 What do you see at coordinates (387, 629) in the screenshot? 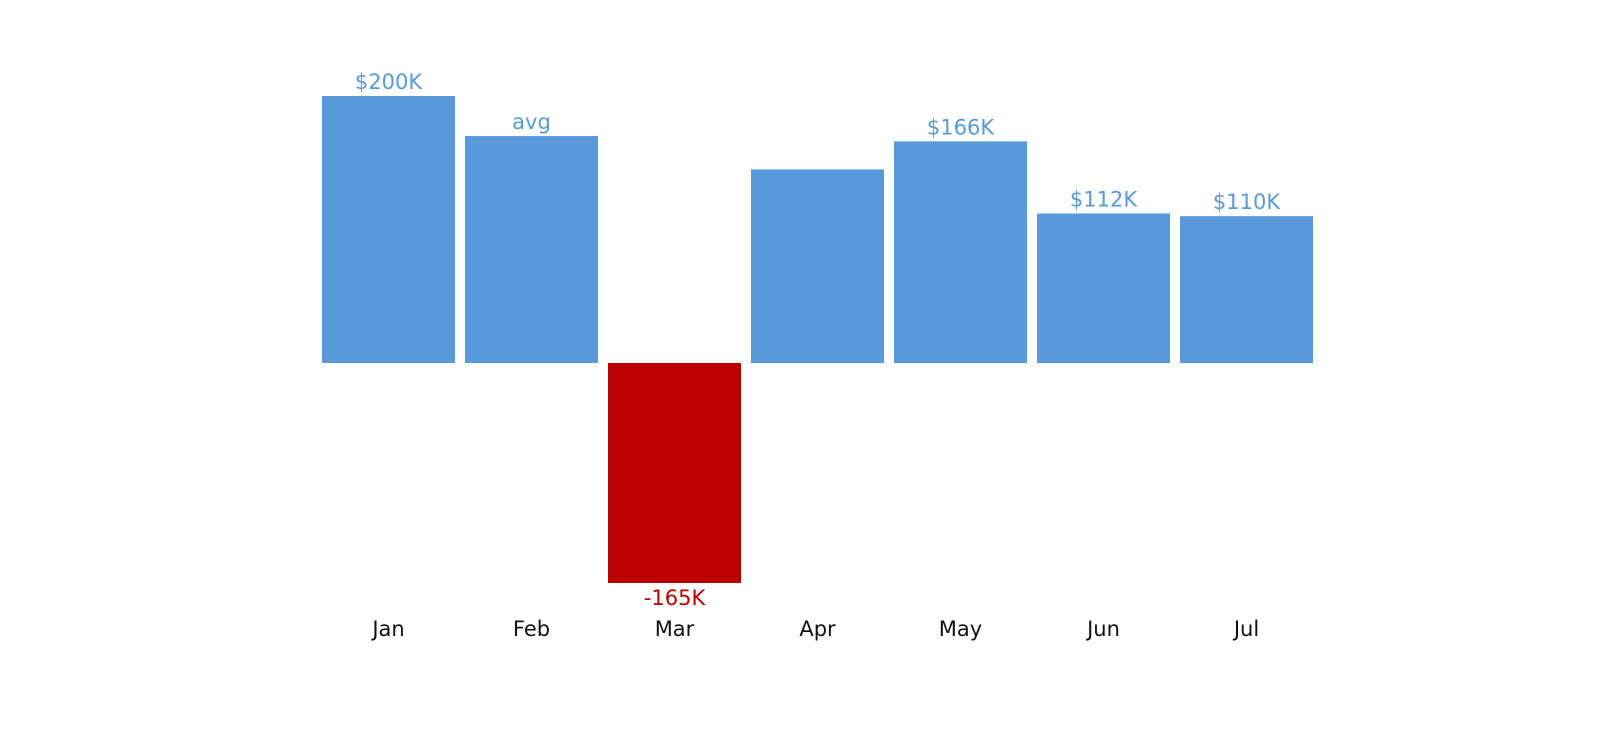
I see `x-tick-label-jan: Jan` at bounding box center [387, 629].